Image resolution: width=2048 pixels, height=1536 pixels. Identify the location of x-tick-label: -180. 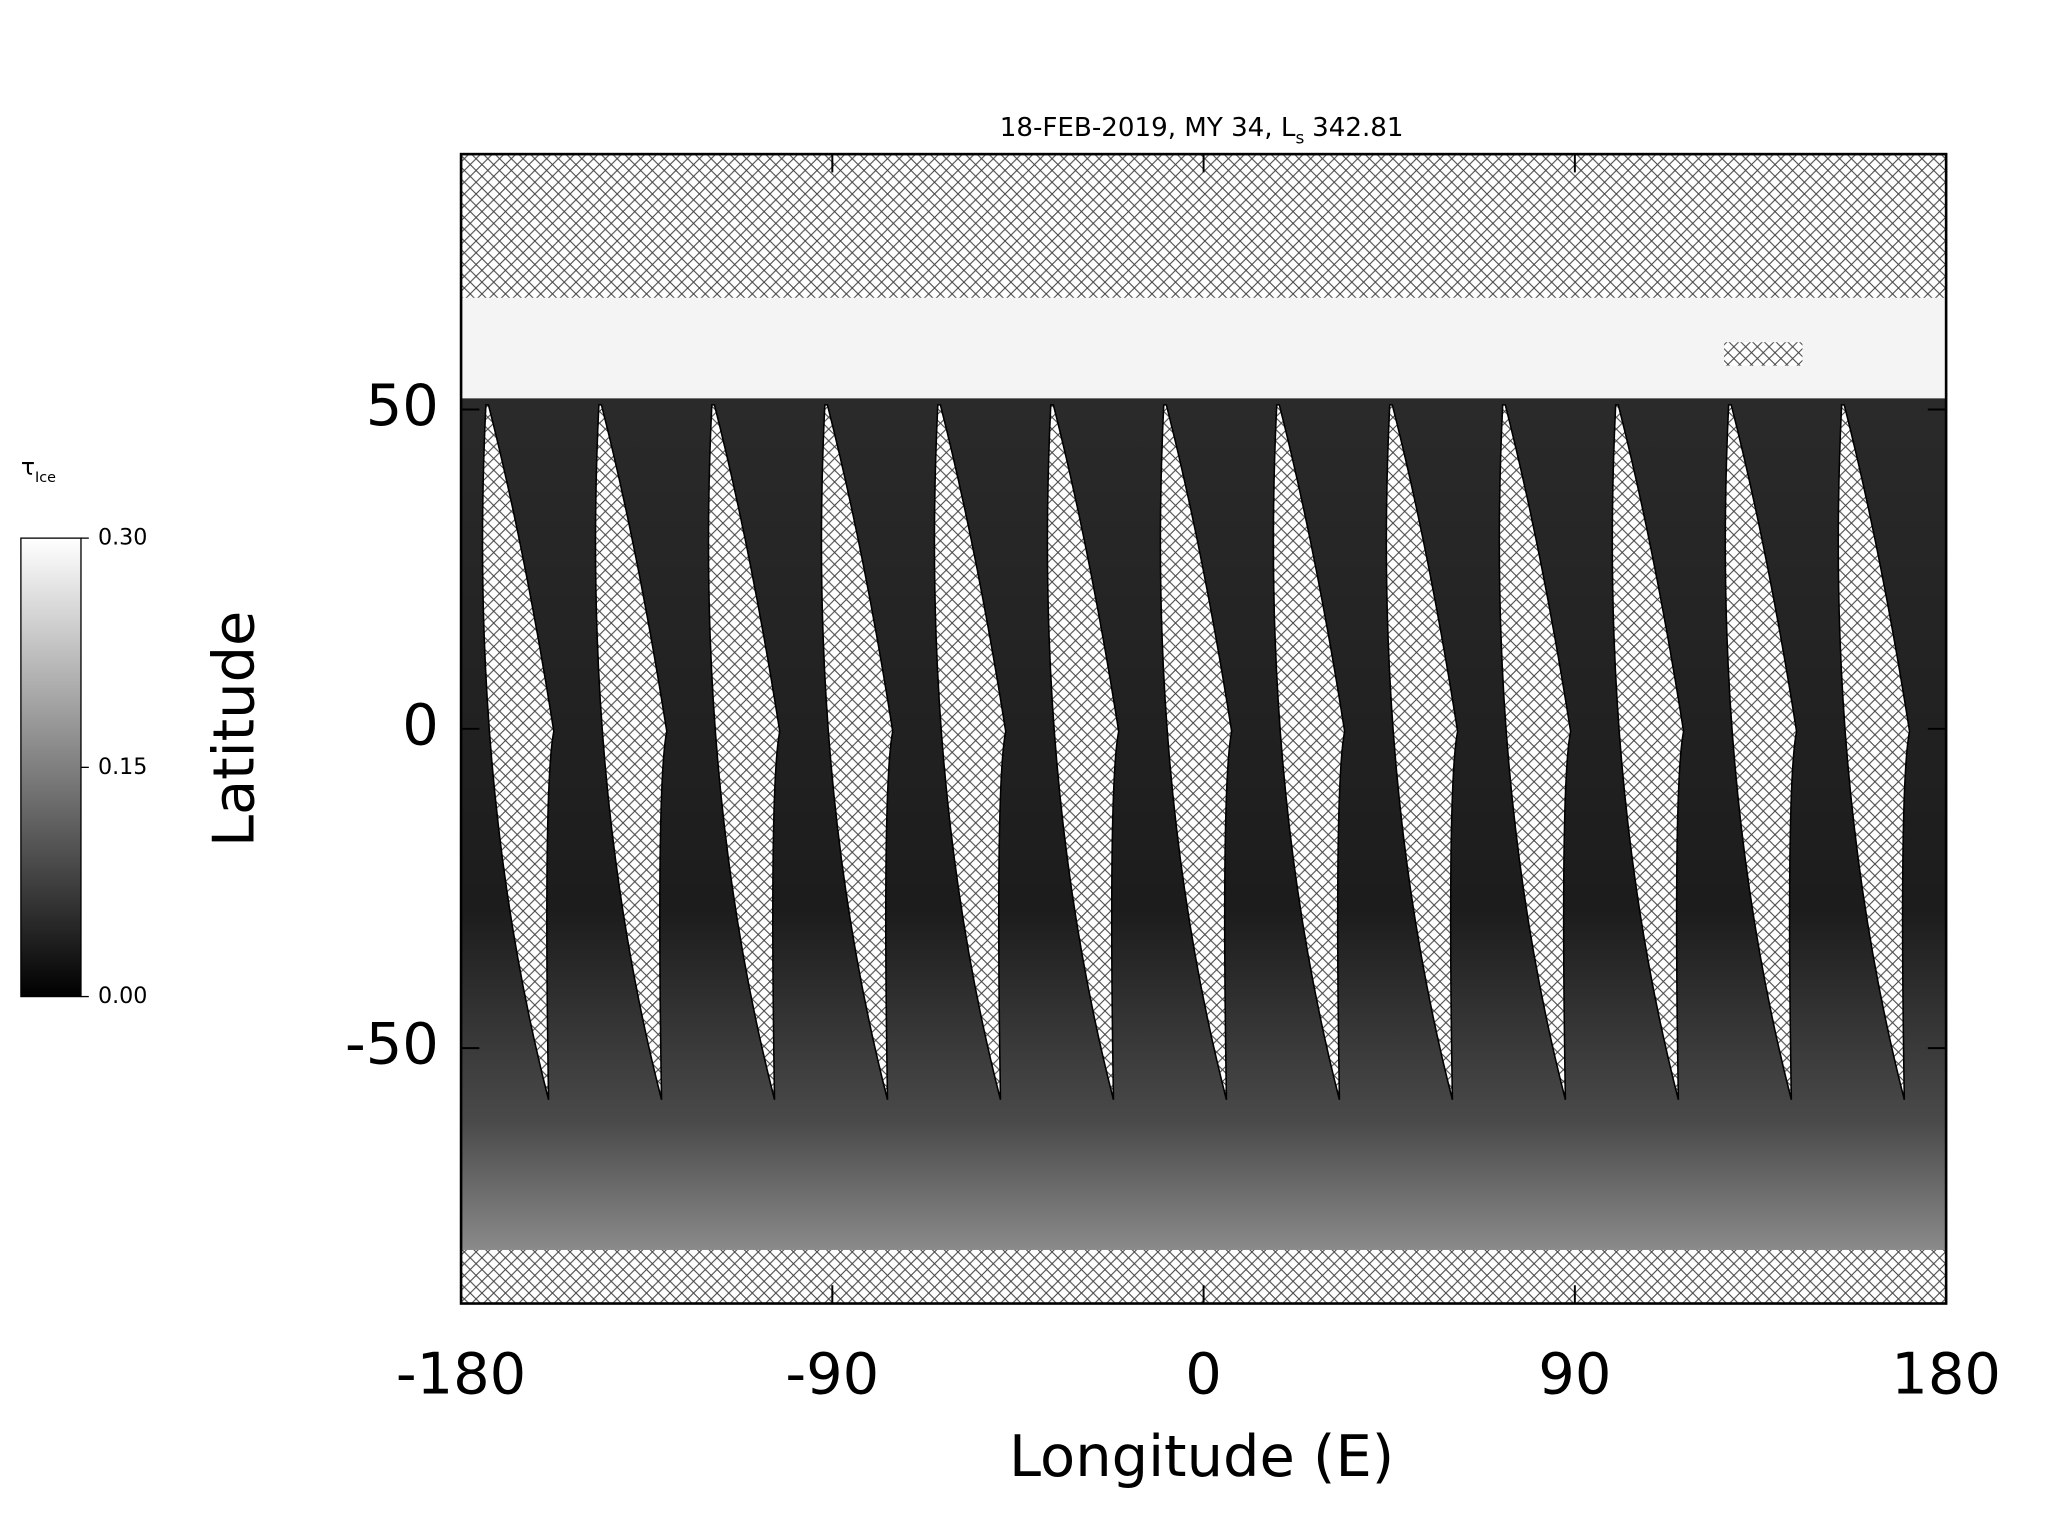
(461, 1374).